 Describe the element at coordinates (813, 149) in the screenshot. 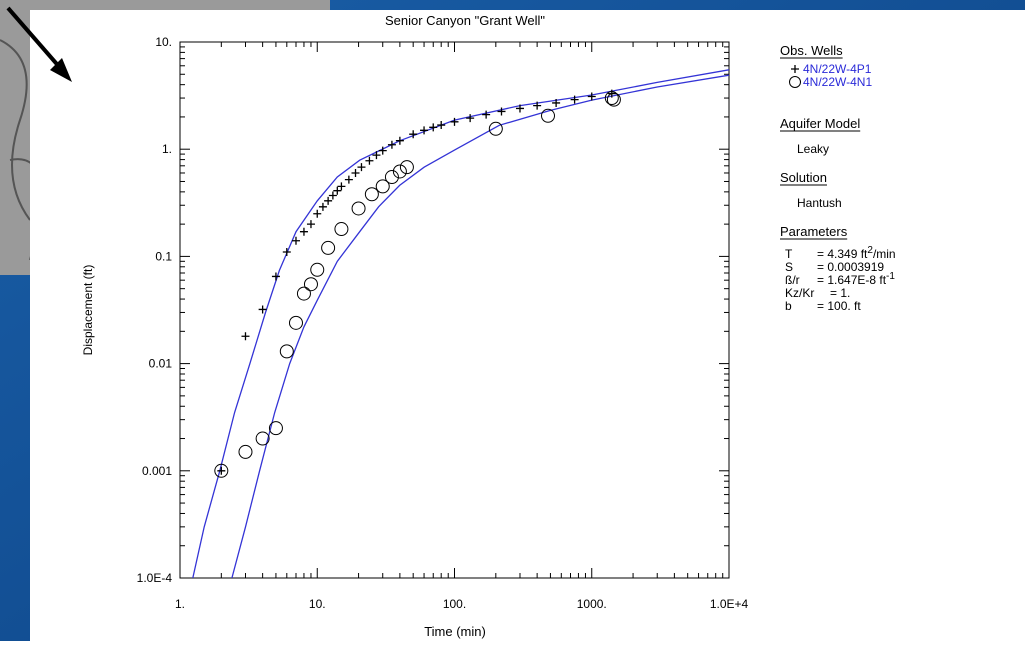

I see `panel-text: Leaky` at that location.